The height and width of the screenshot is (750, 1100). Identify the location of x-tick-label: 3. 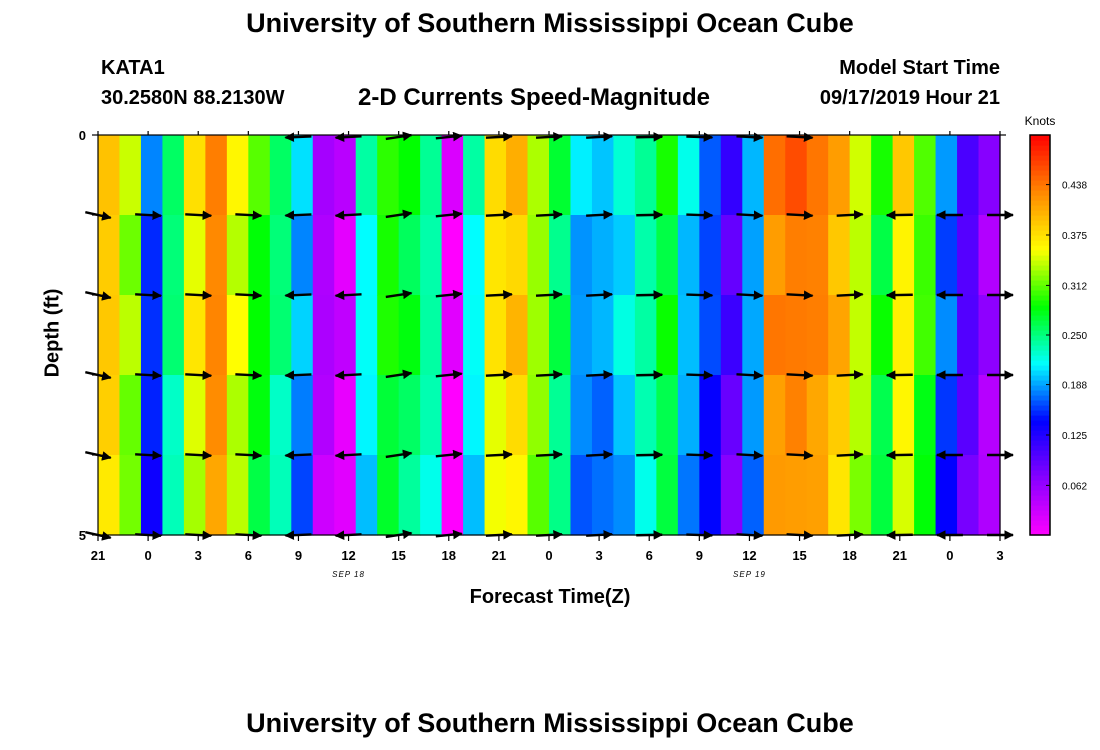
(999, 555).